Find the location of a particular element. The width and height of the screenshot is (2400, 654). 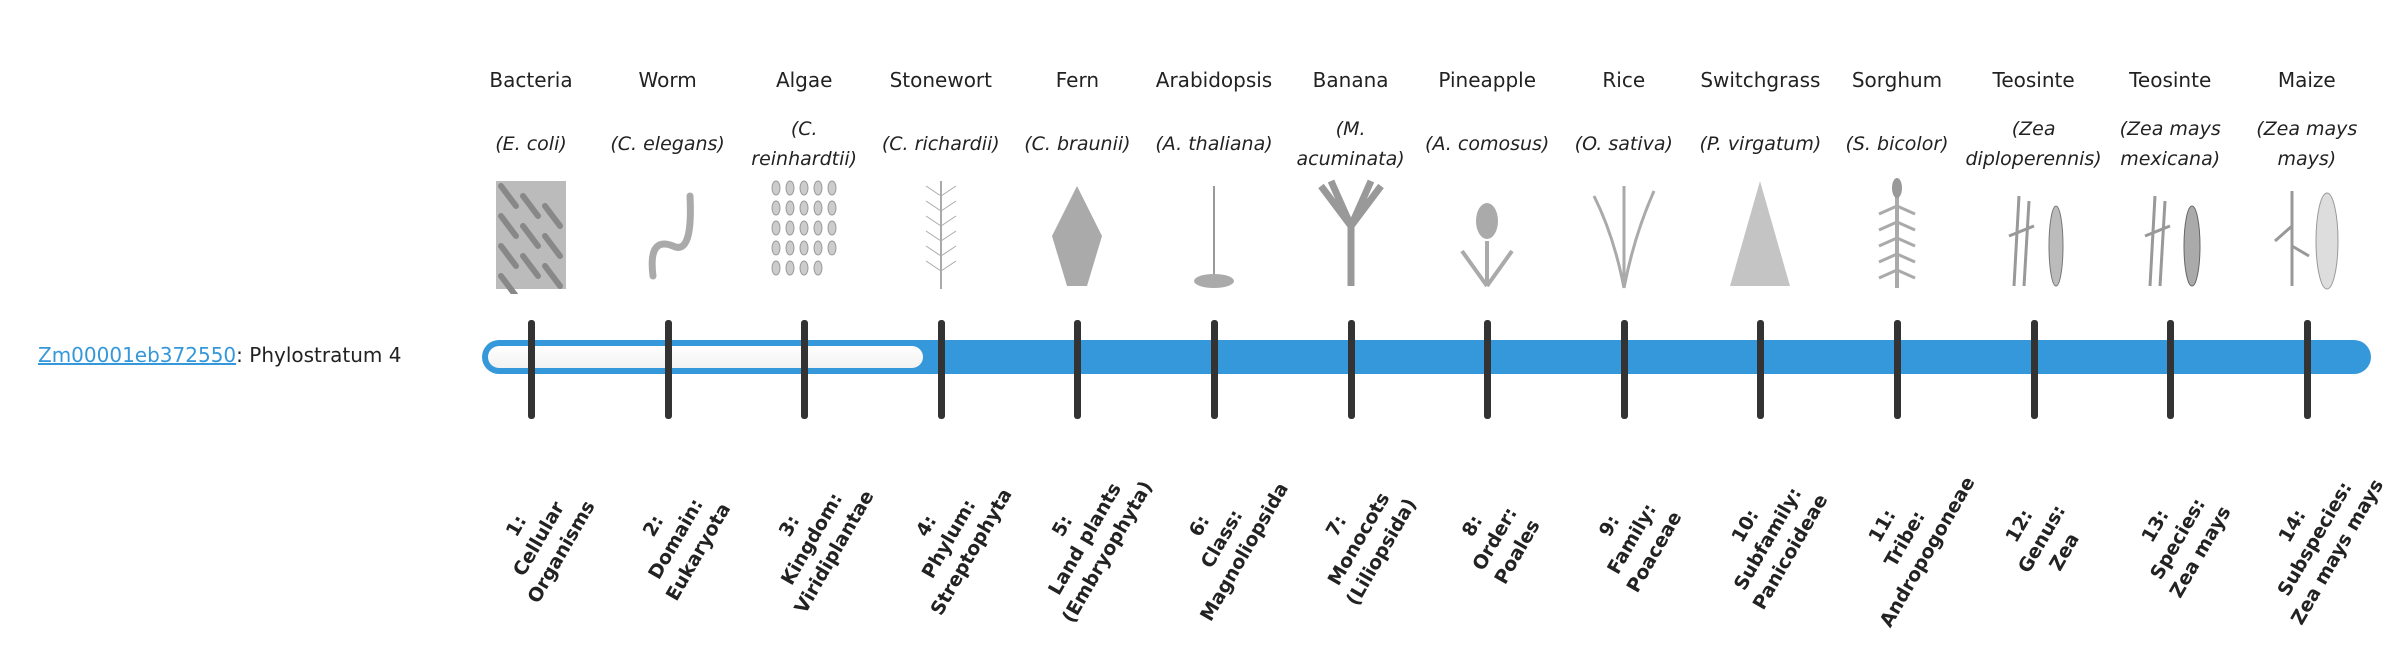

organism-species-name: (C. braunii) is located at coordinates (1077, 144).